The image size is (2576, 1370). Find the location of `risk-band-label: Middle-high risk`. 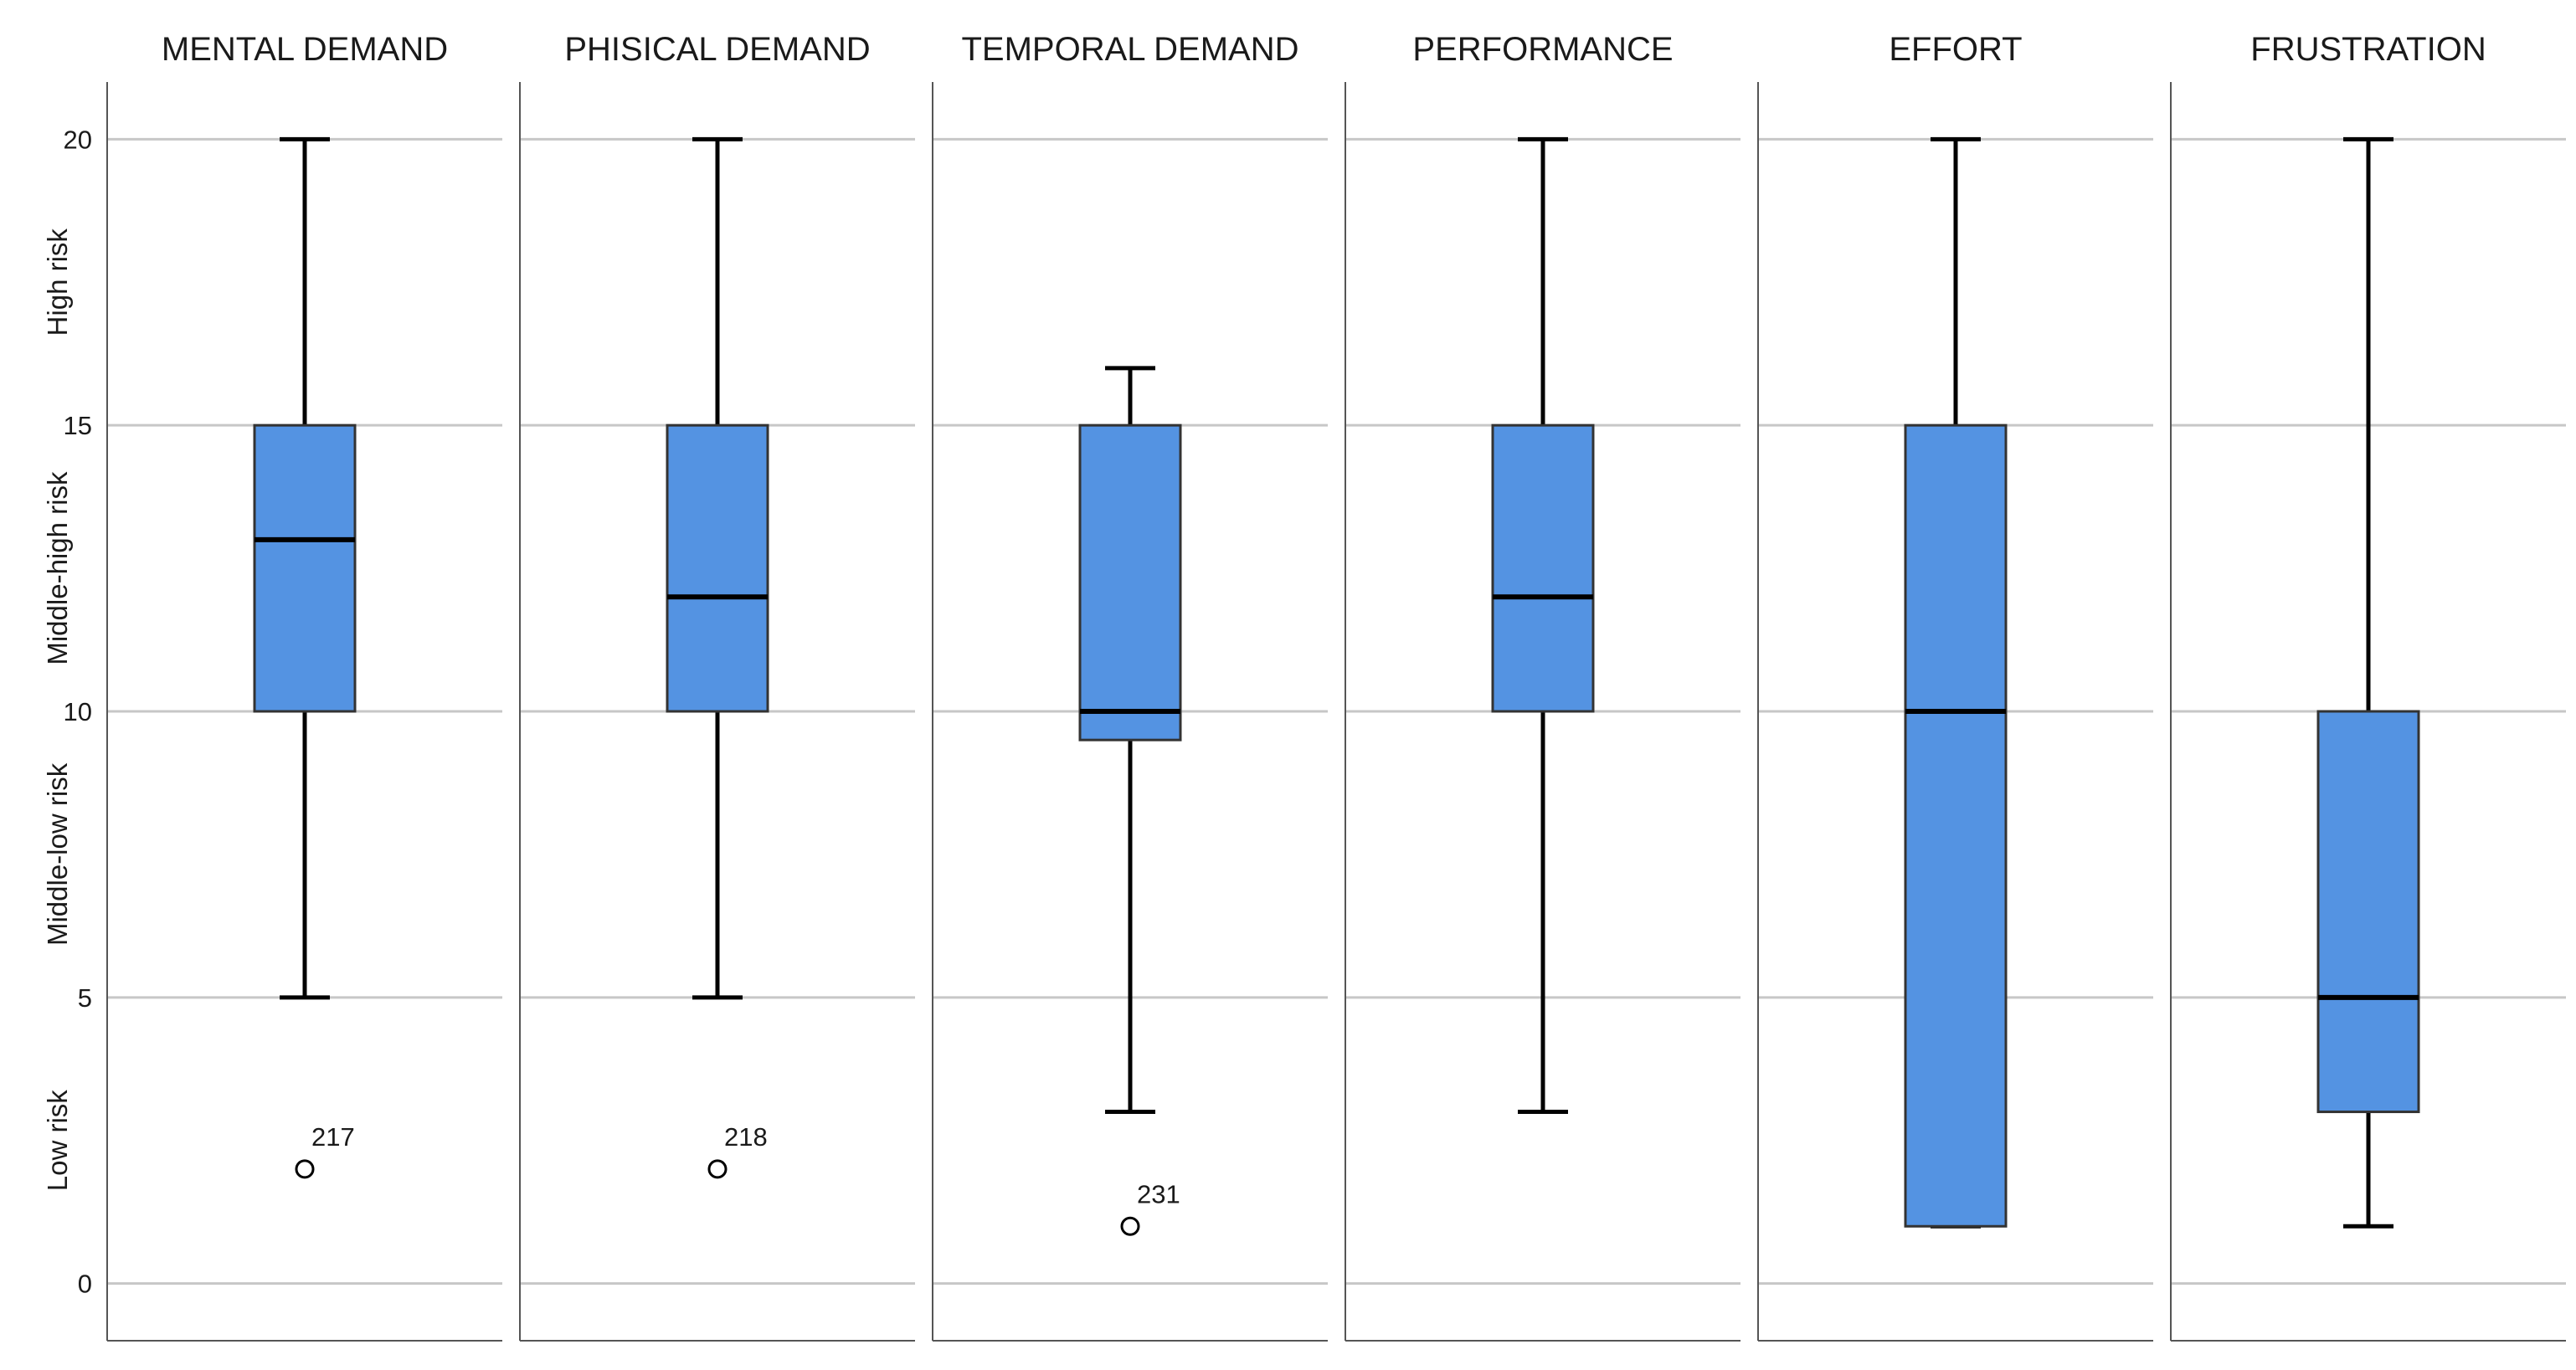

risk-band-label: Middle-high risk is located at coordinates (58, 568).